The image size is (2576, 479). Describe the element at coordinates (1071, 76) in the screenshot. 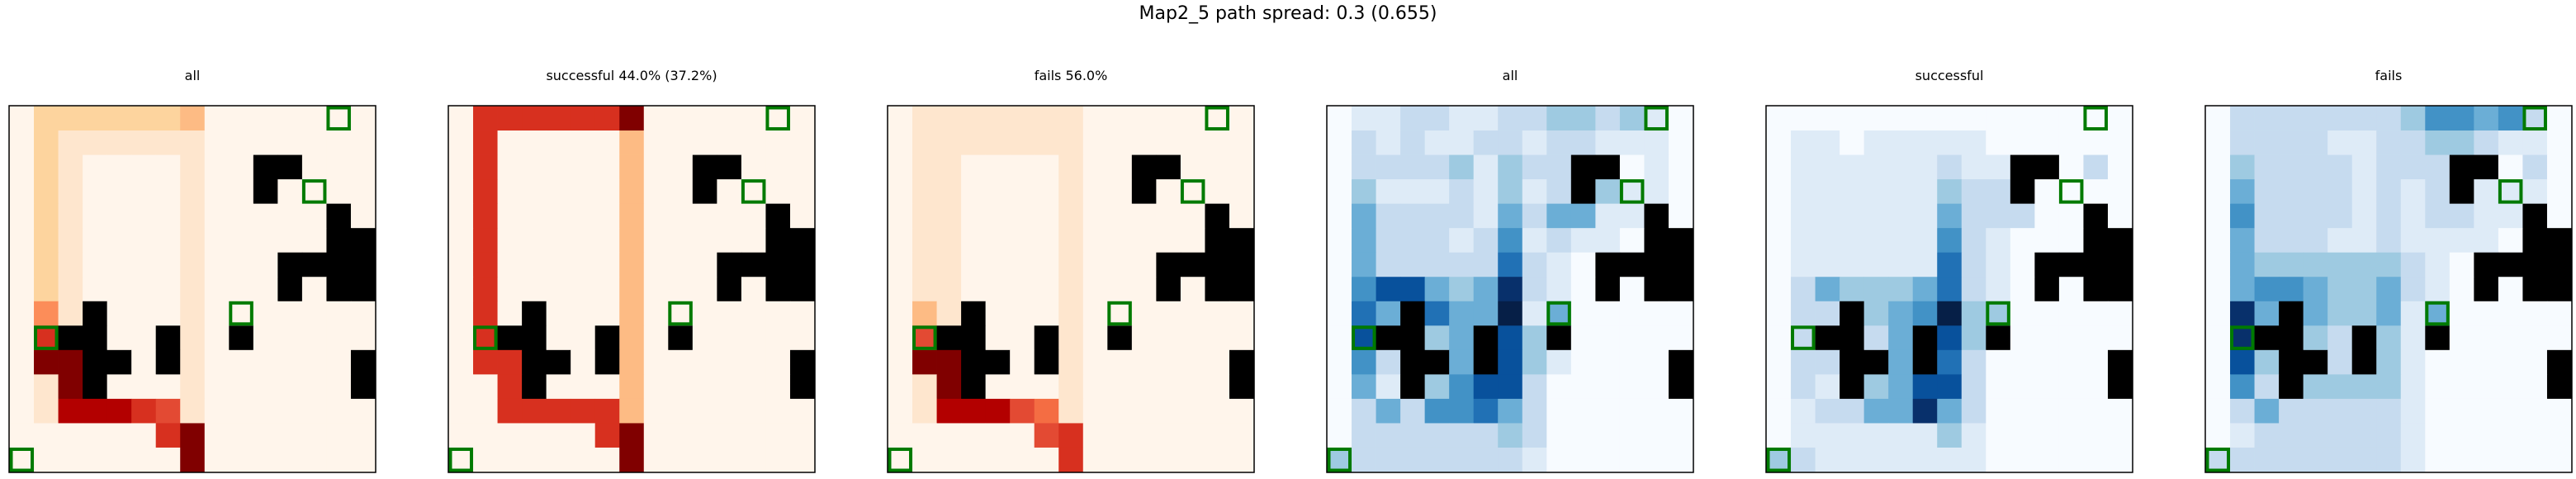

I see `panel-title: fails 56.0%` at that location.